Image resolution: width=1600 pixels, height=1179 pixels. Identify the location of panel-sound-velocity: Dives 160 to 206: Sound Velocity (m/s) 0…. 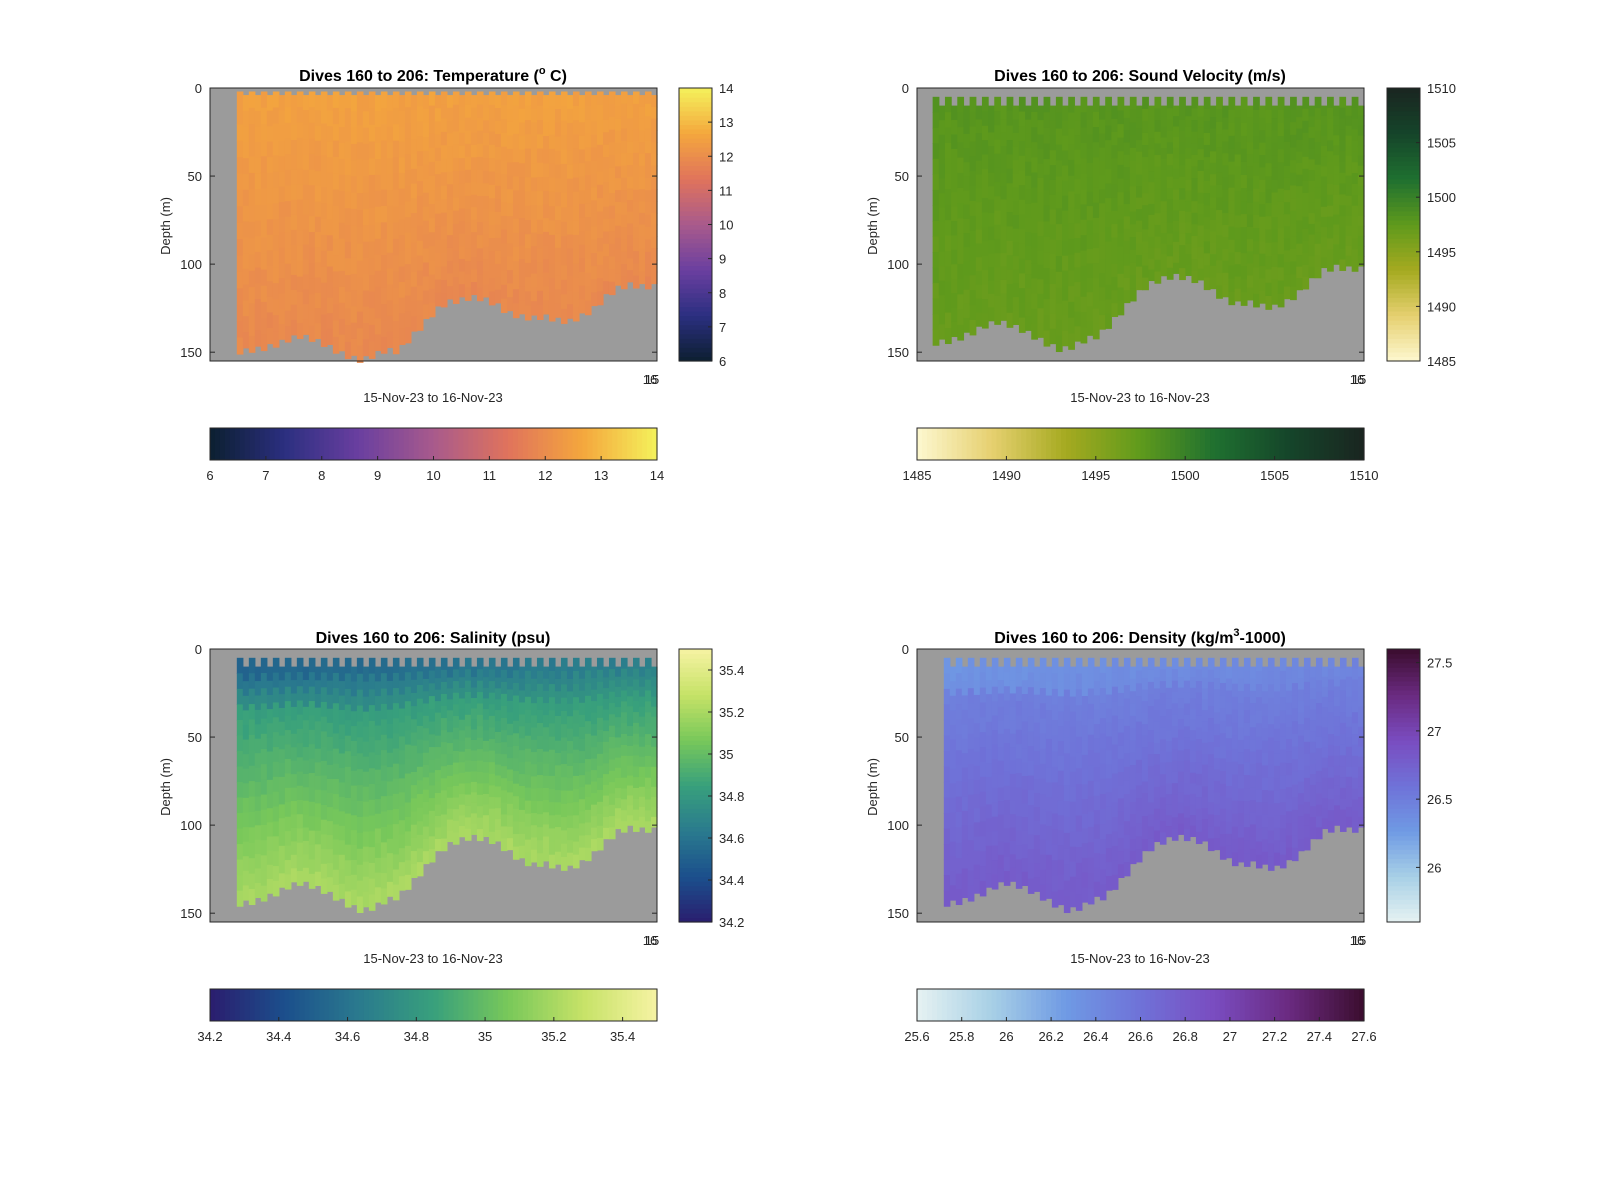
(1160, 275).